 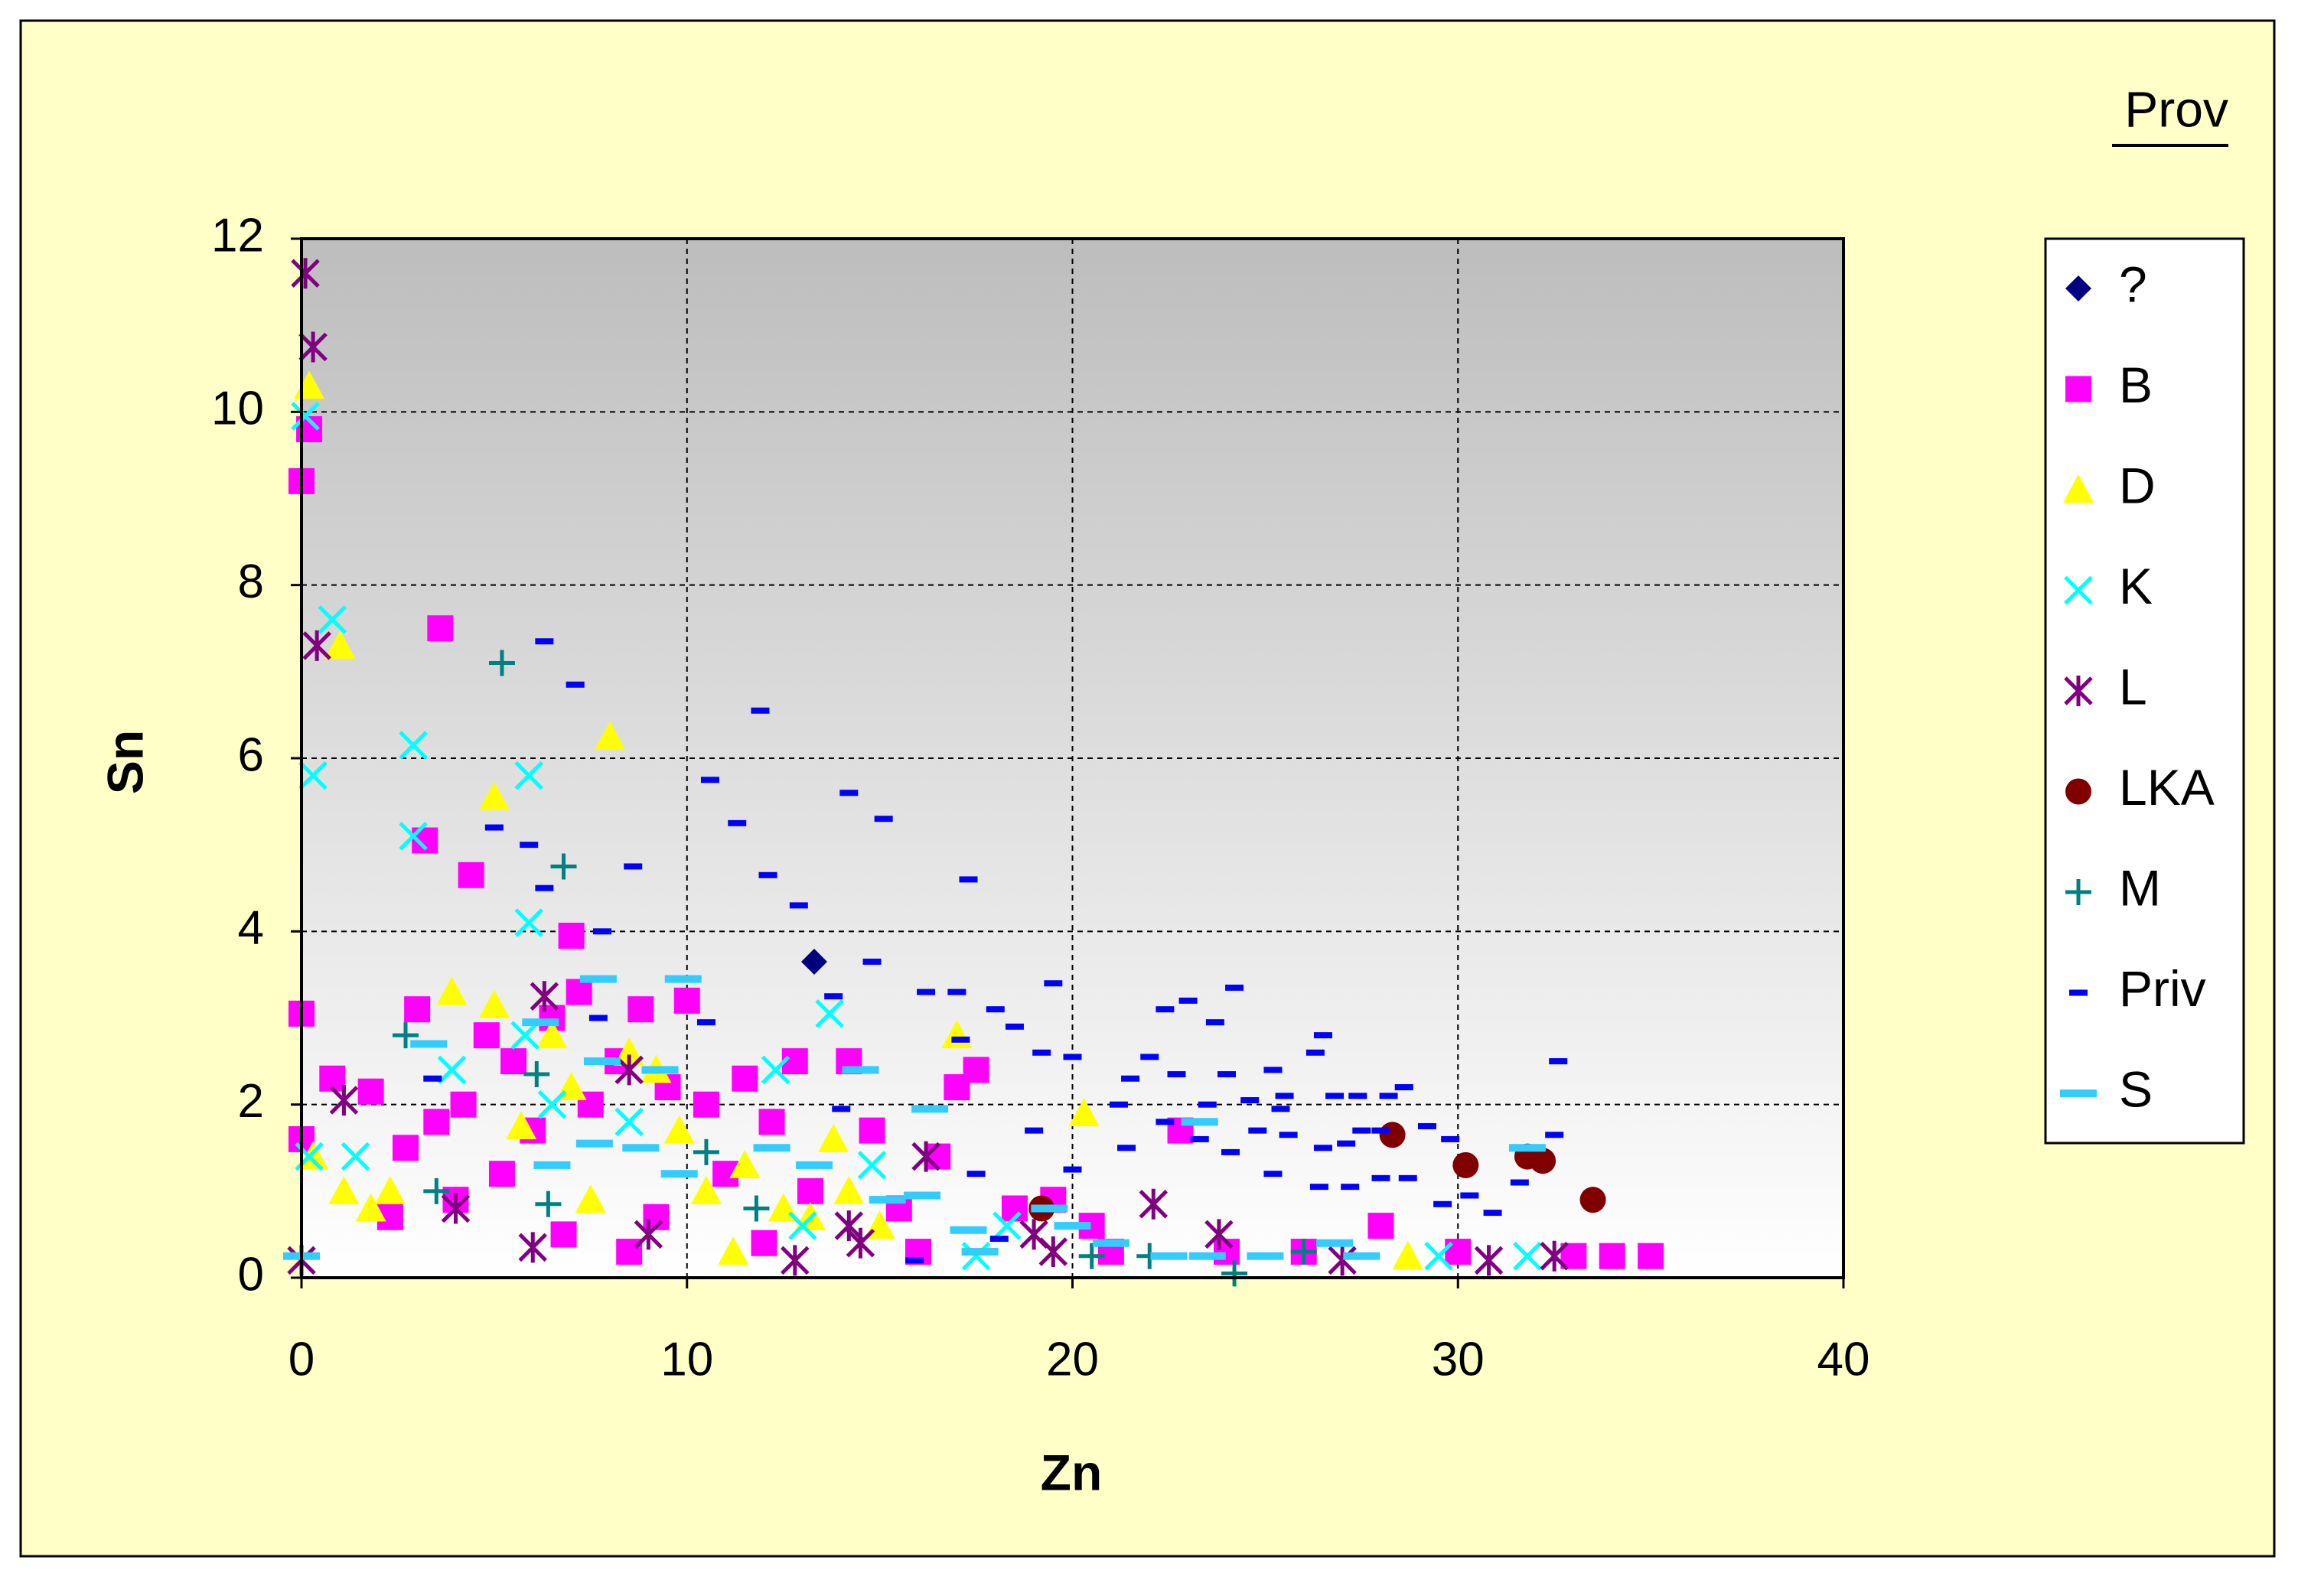 I want to click on y-tick-label: 10, so click(x=237, y=409).